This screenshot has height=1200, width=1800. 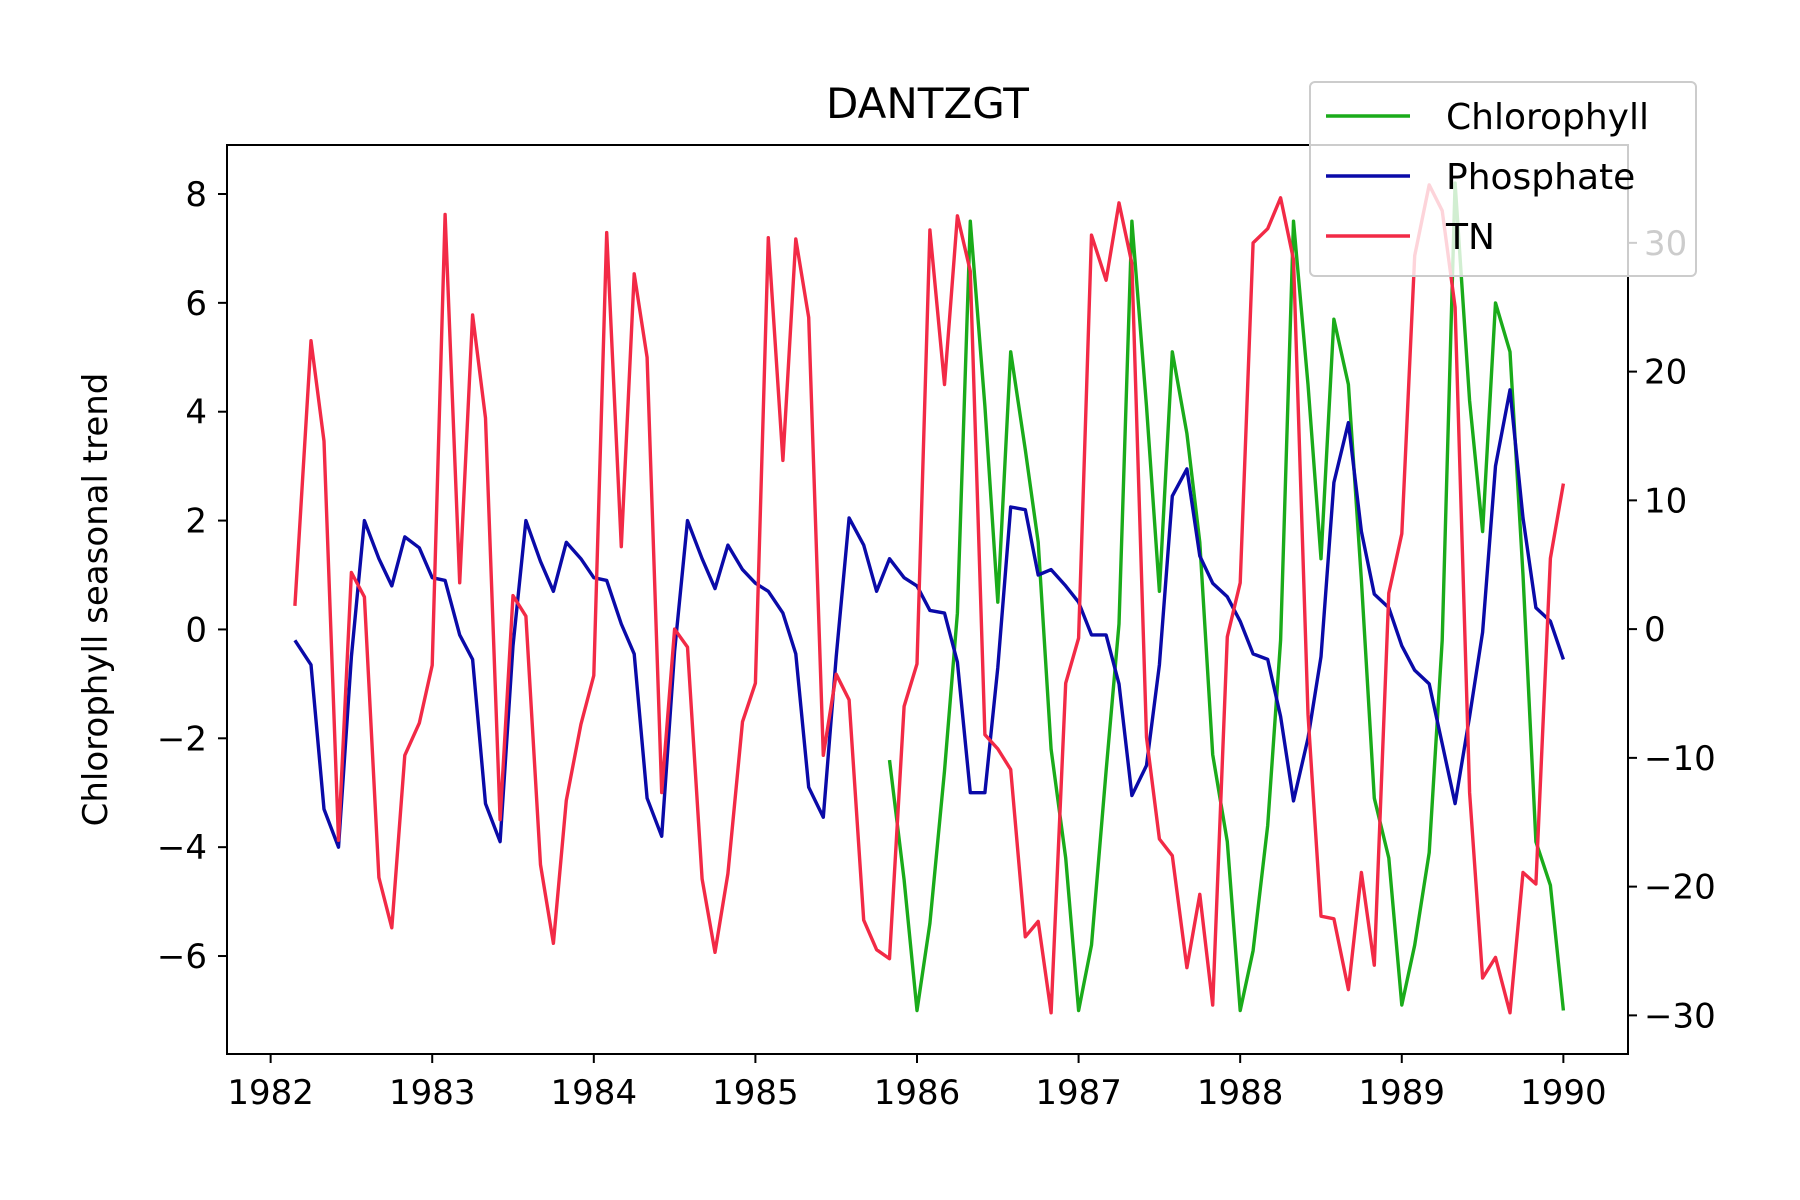 What do you see at coordinates (1680, 1016) in the screenshot?
I see `y2-tick-label: −30` at bounding box center [1680, 1016].